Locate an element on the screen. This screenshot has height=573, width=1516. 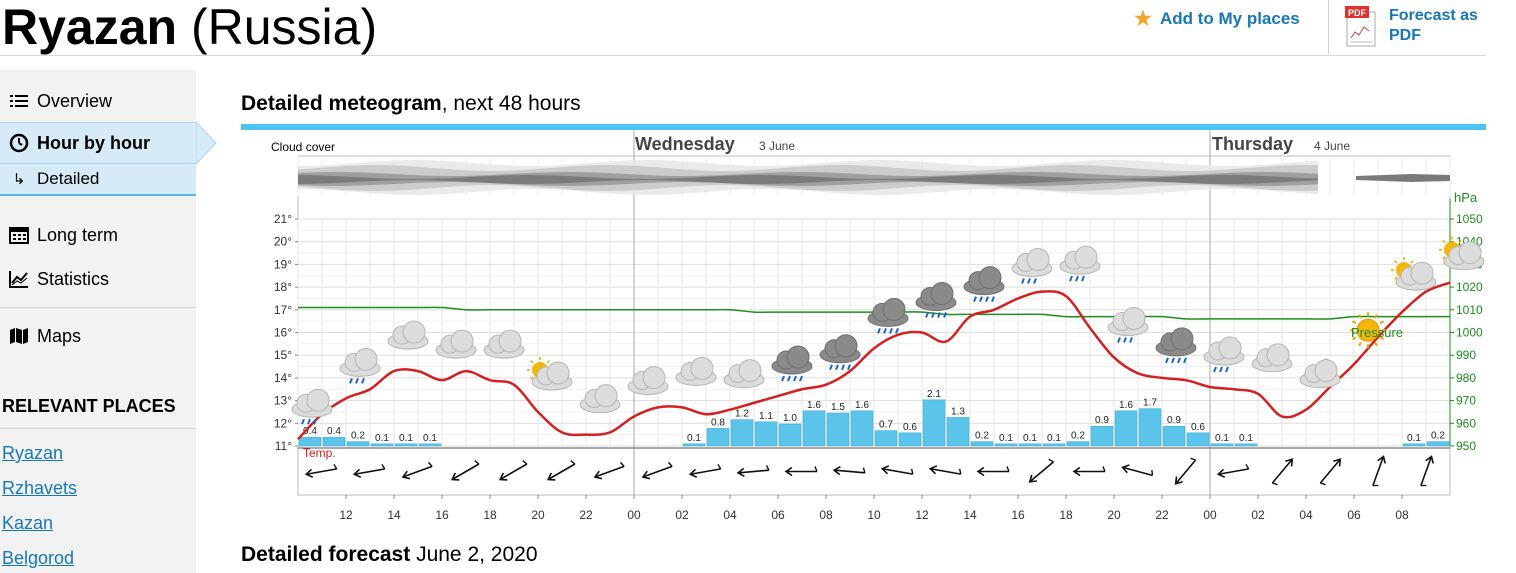
calendar-icon is located at coordinates (19, 235).